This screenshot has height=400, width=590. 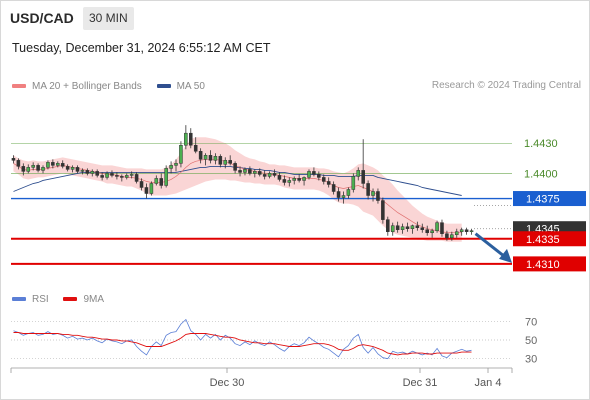 I want to click on ma20-swatch, so click(x=19, y=86).